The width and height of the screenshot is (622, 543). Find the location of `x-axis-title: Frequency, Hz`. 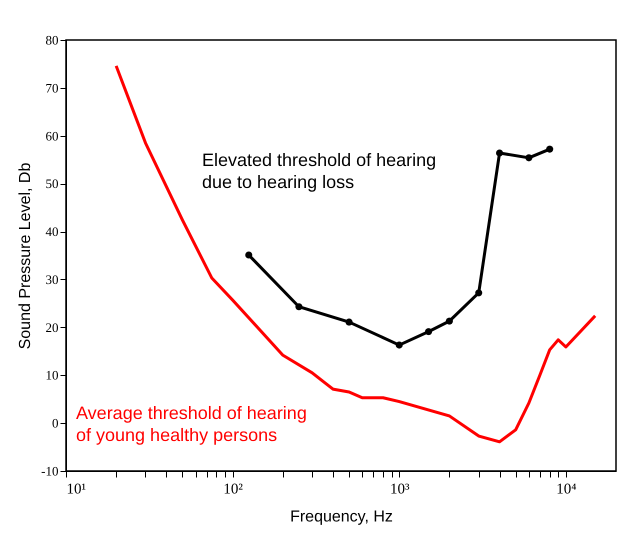

x-axis-title: Frequency, Hz is located at coordinates (341, 517).